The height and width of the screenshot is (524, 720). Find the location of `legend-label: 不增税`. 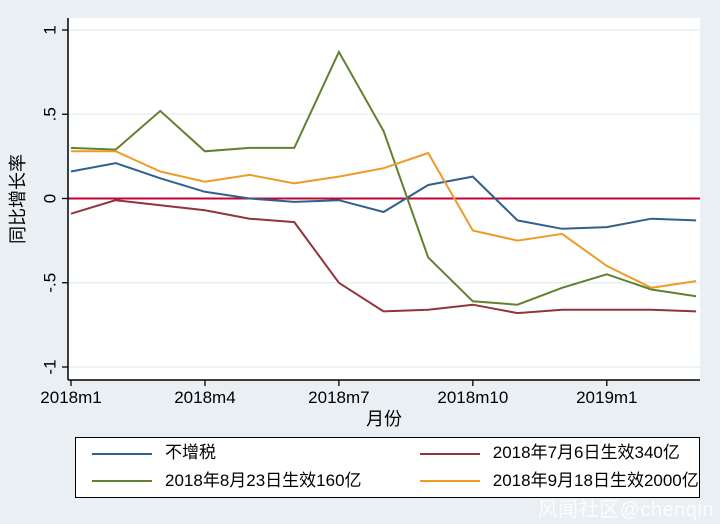

legend-label: 不增税 is located at coordinates (190, 453).